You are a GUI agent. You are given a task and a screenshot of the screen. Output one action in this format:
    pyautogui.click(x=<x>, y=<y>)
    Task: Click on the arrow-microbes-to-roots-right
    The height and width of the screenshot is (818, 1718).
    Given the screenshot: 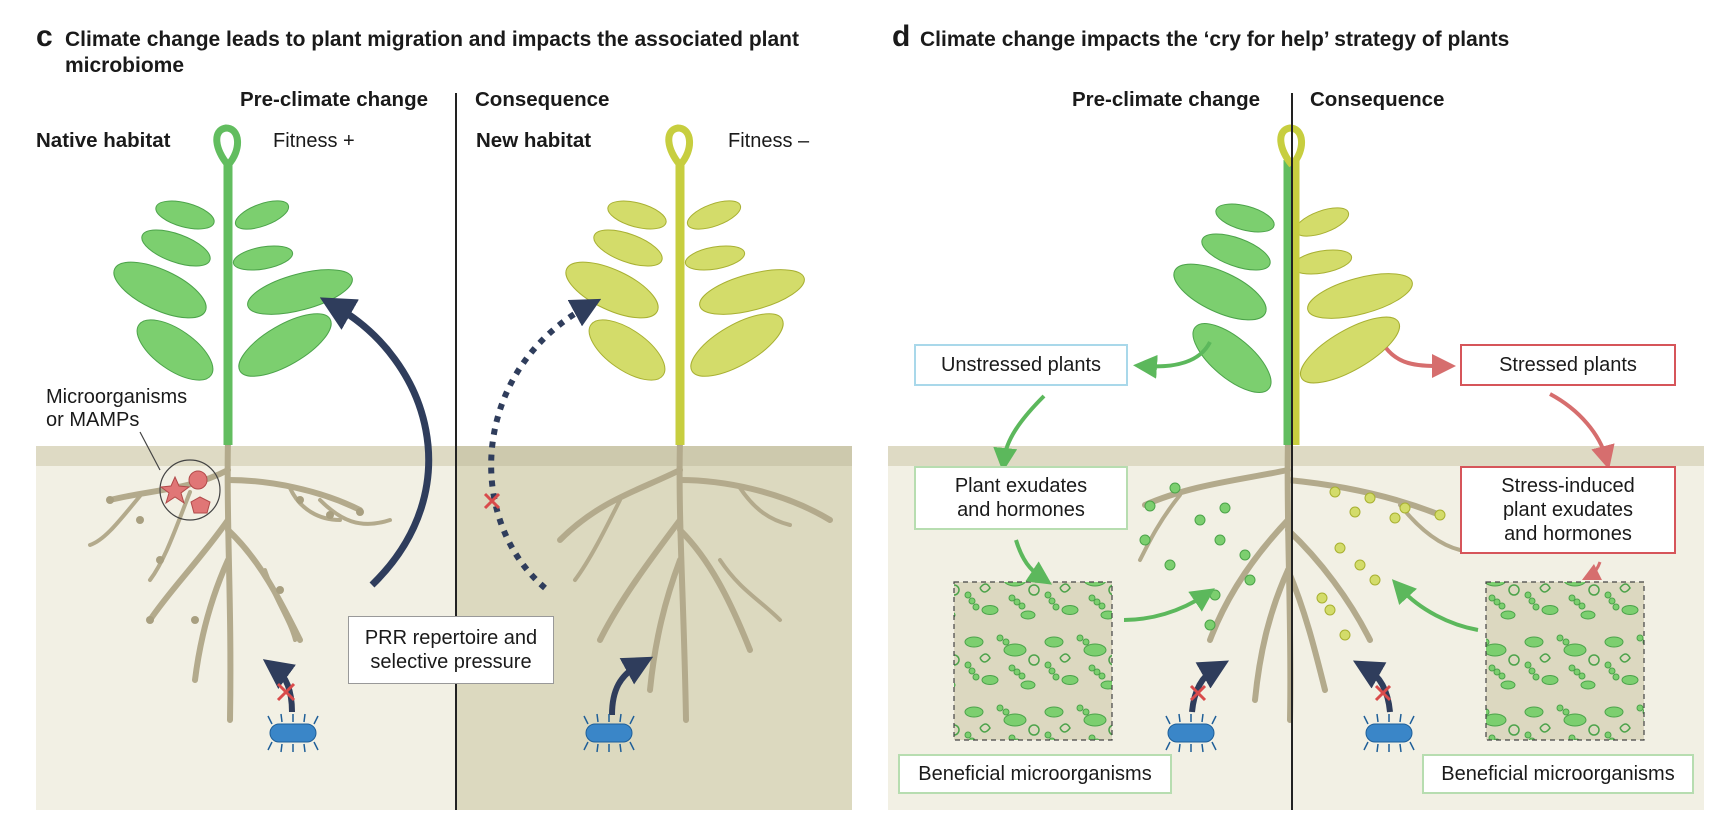 What is the action you would take?
    pyautogui.click(x=1435, y=605)
    